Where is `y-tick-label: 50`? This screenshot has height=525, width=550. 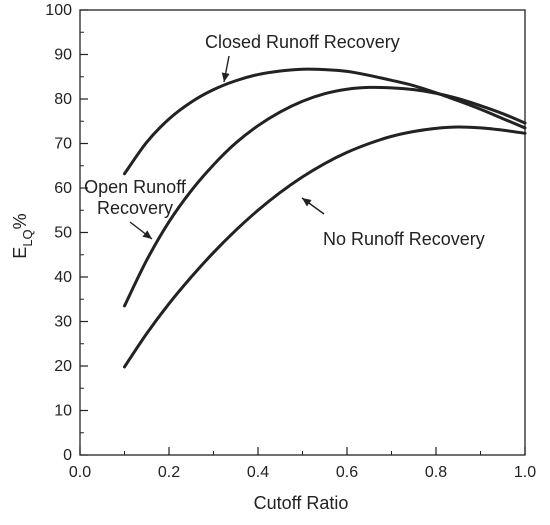
y-tick-label: 50 is located at coordinates (63, 233).